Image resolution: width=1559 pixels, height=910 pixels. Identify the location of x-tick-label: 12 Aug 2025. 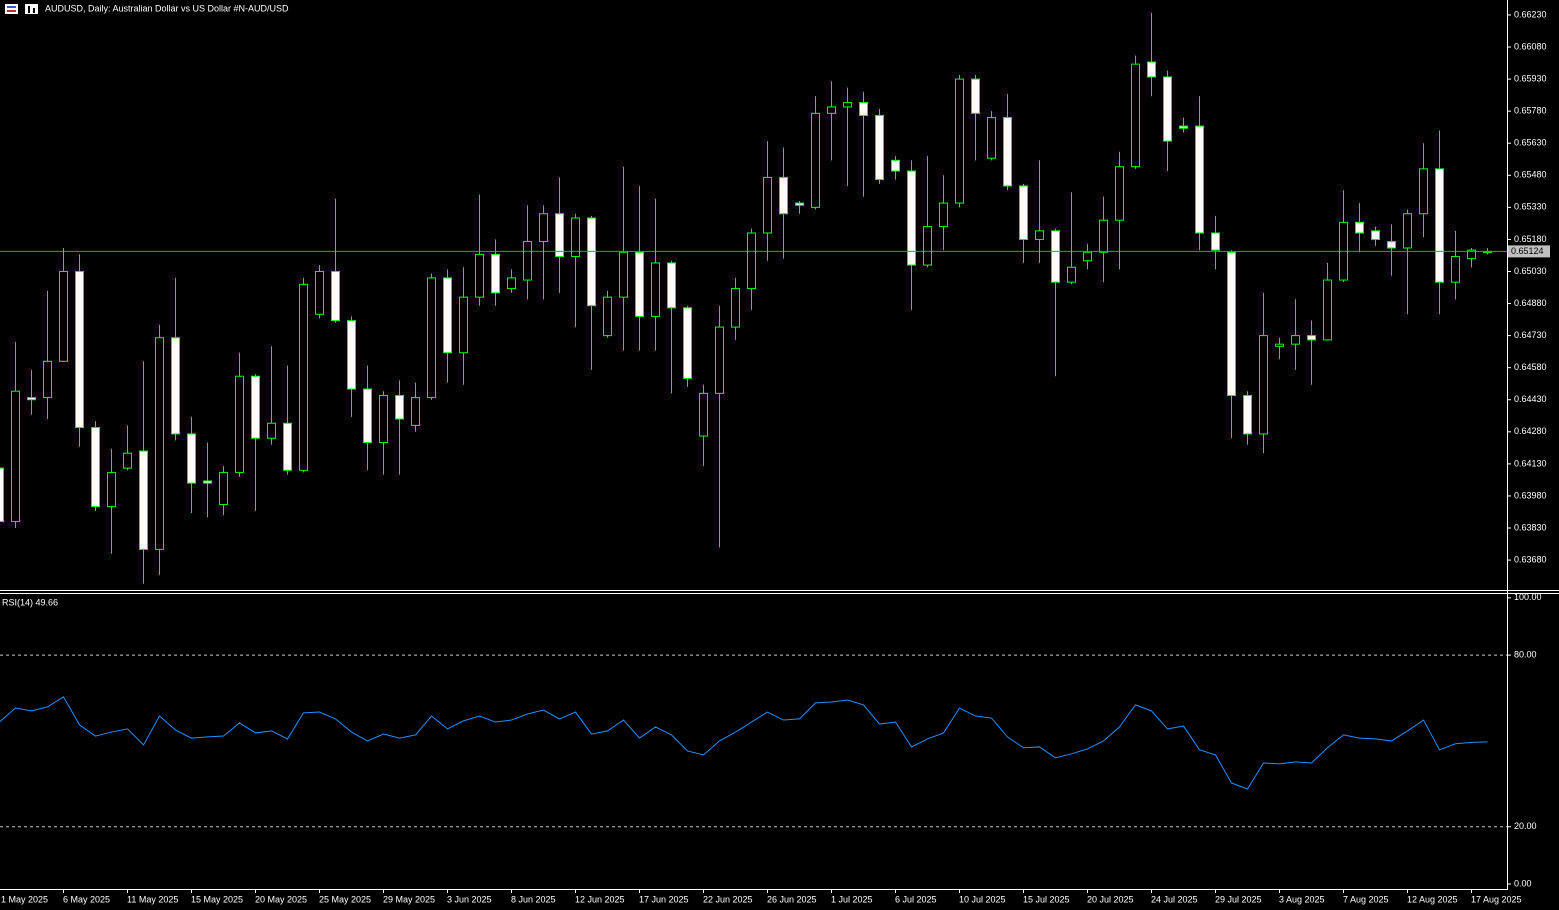
(1432, 899).